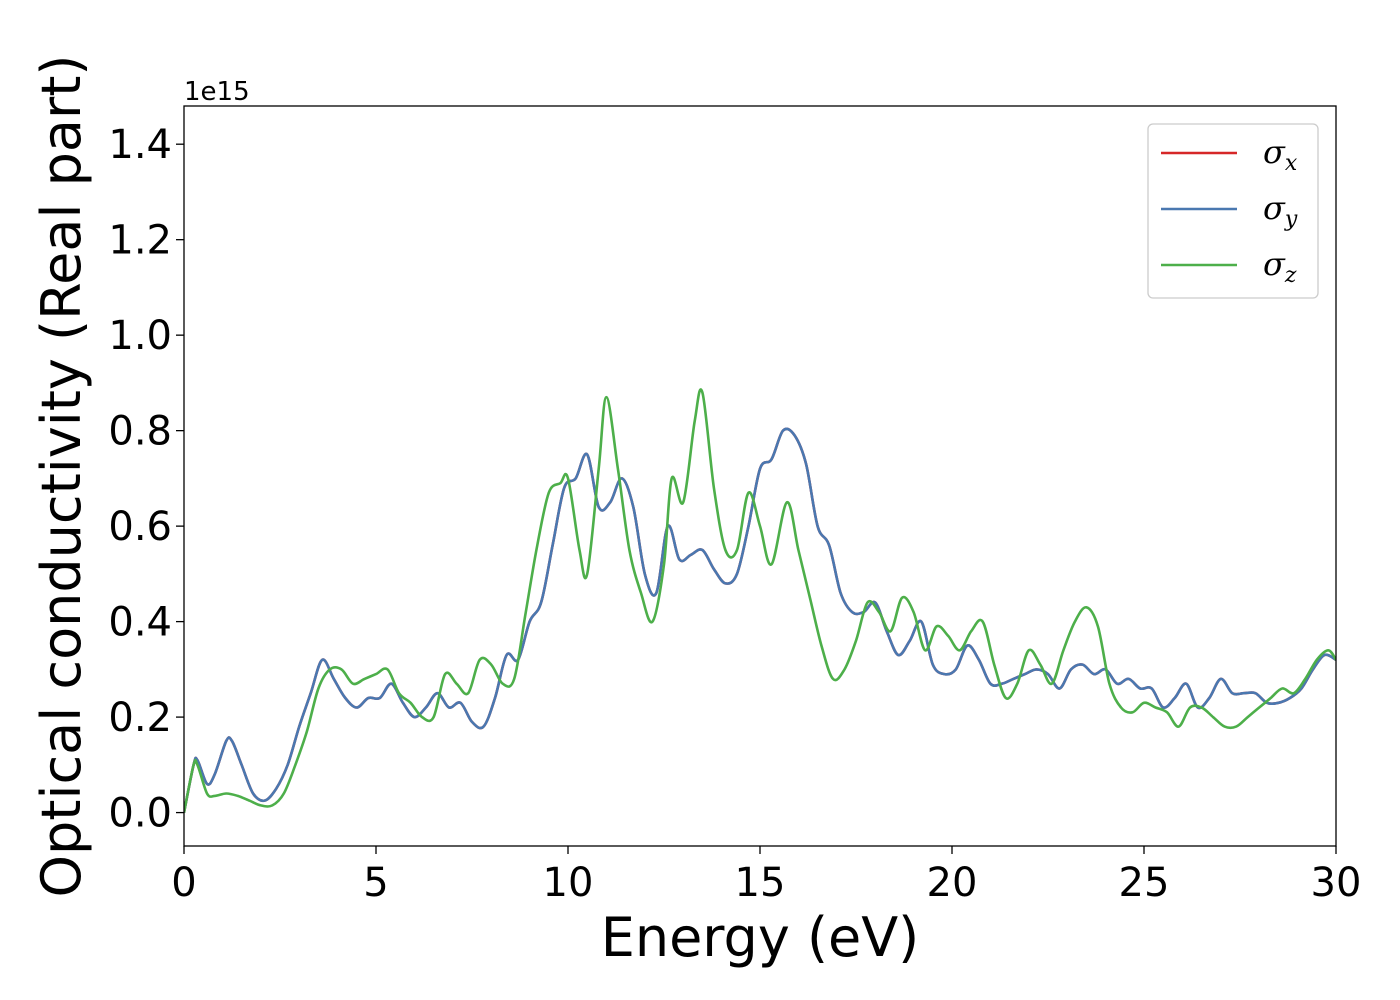  What do you see at coordinates (140, 241) in the screenshot?
I see `y-tick-label: 1.2` at bounding box center [140, 241].